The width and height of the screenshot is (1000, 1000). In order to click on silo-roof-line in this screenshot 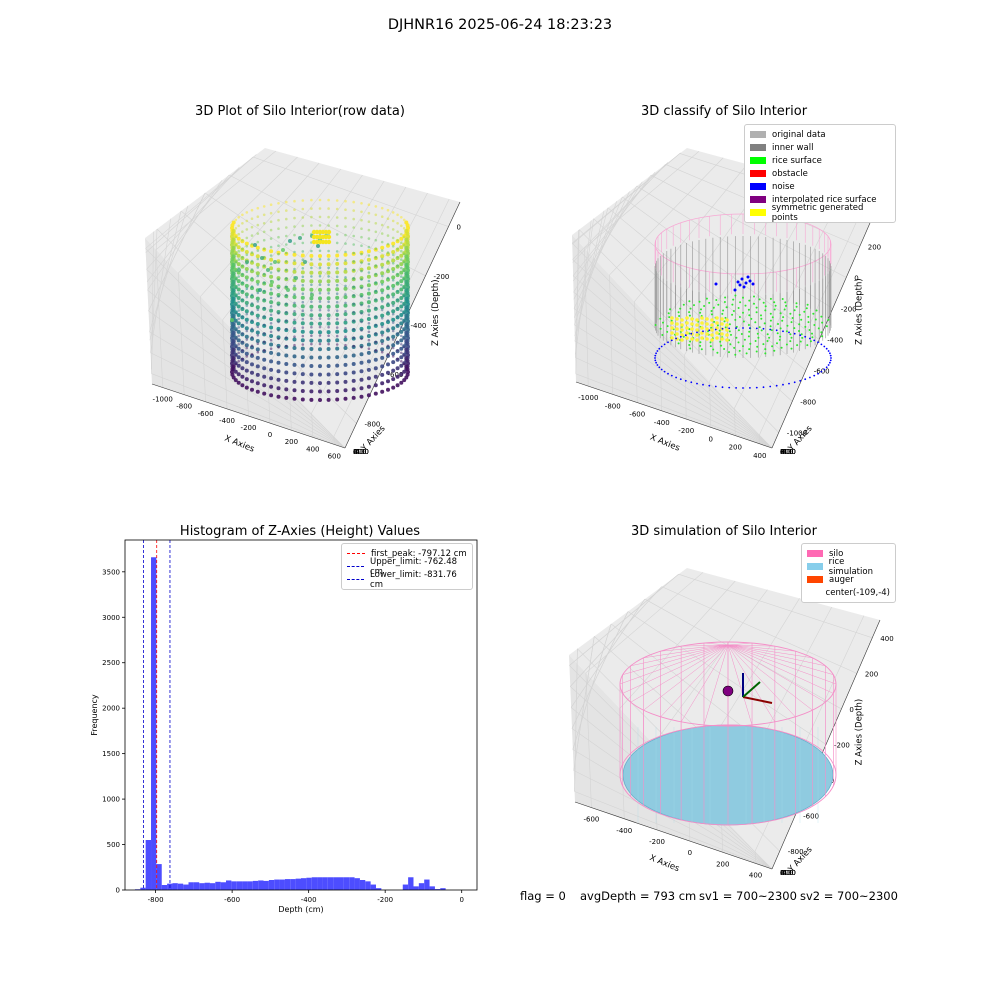, I will do `click(675, 669)`.